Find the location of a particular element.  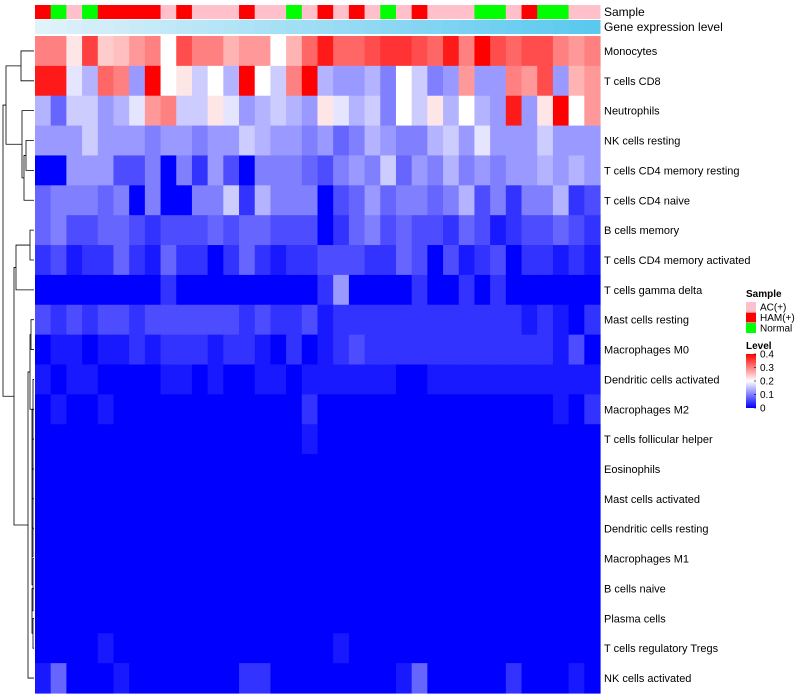

legend-level-tick-label: 0.3 is located at coordinates (767, 368).